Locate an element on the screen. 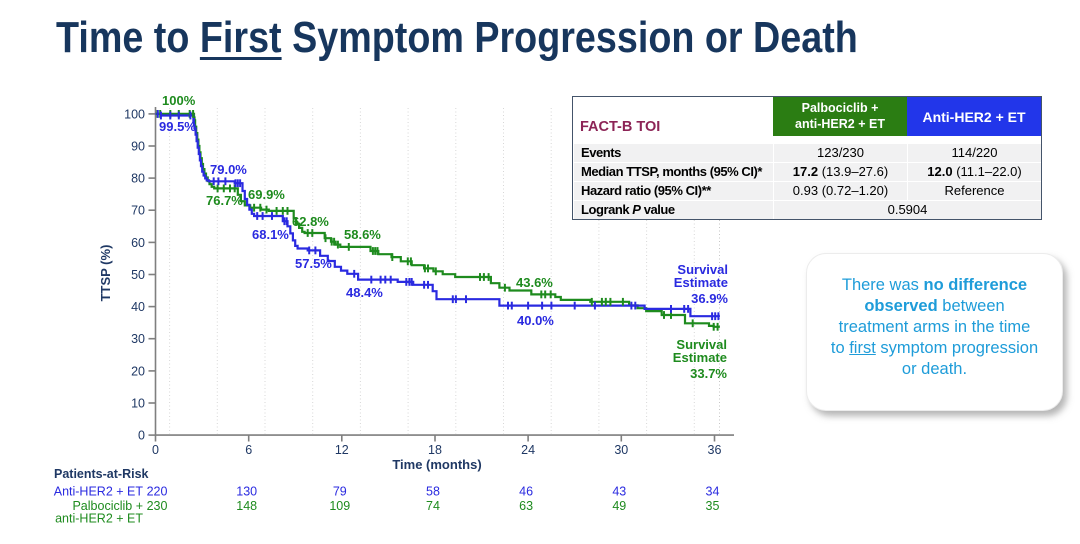 This screenshot has width=1080, height=544. svg-text: 24 is located at coordinates (528, 450).